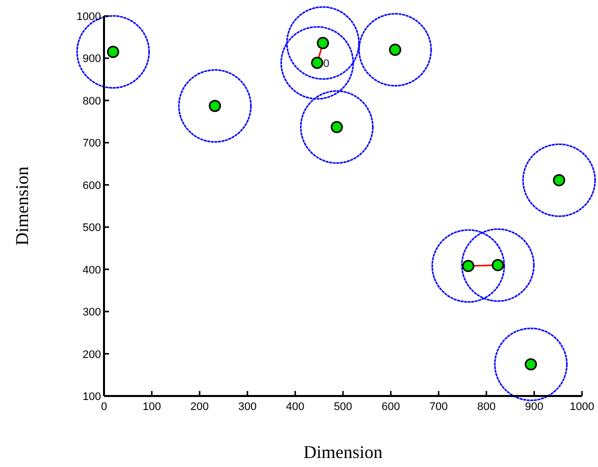 The image size is (598, 467). Describe the element at coordinates (88, 17) in the screenshot. I see `y-tick-label: 1000` at that location.